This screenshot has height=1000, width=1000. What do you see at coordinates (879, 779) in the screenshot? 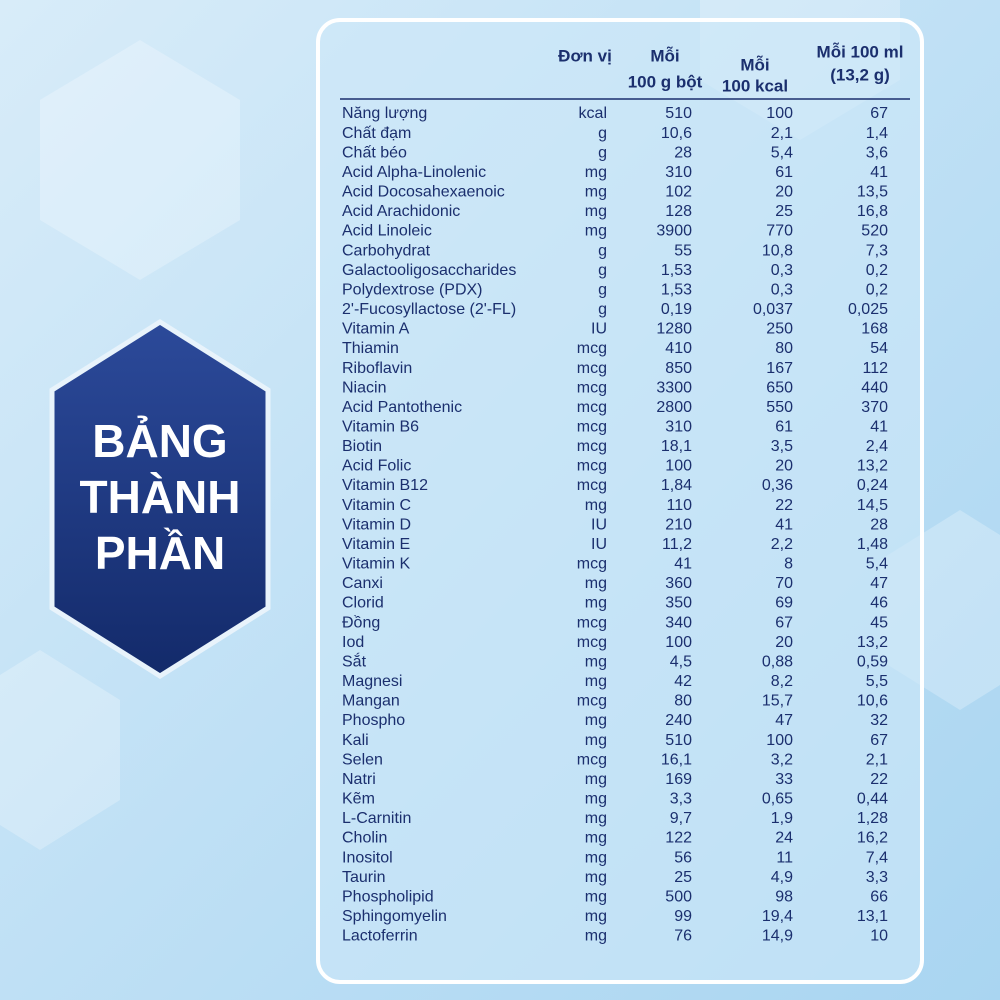
I see `amount: 22` at bounding box center [879, 779].